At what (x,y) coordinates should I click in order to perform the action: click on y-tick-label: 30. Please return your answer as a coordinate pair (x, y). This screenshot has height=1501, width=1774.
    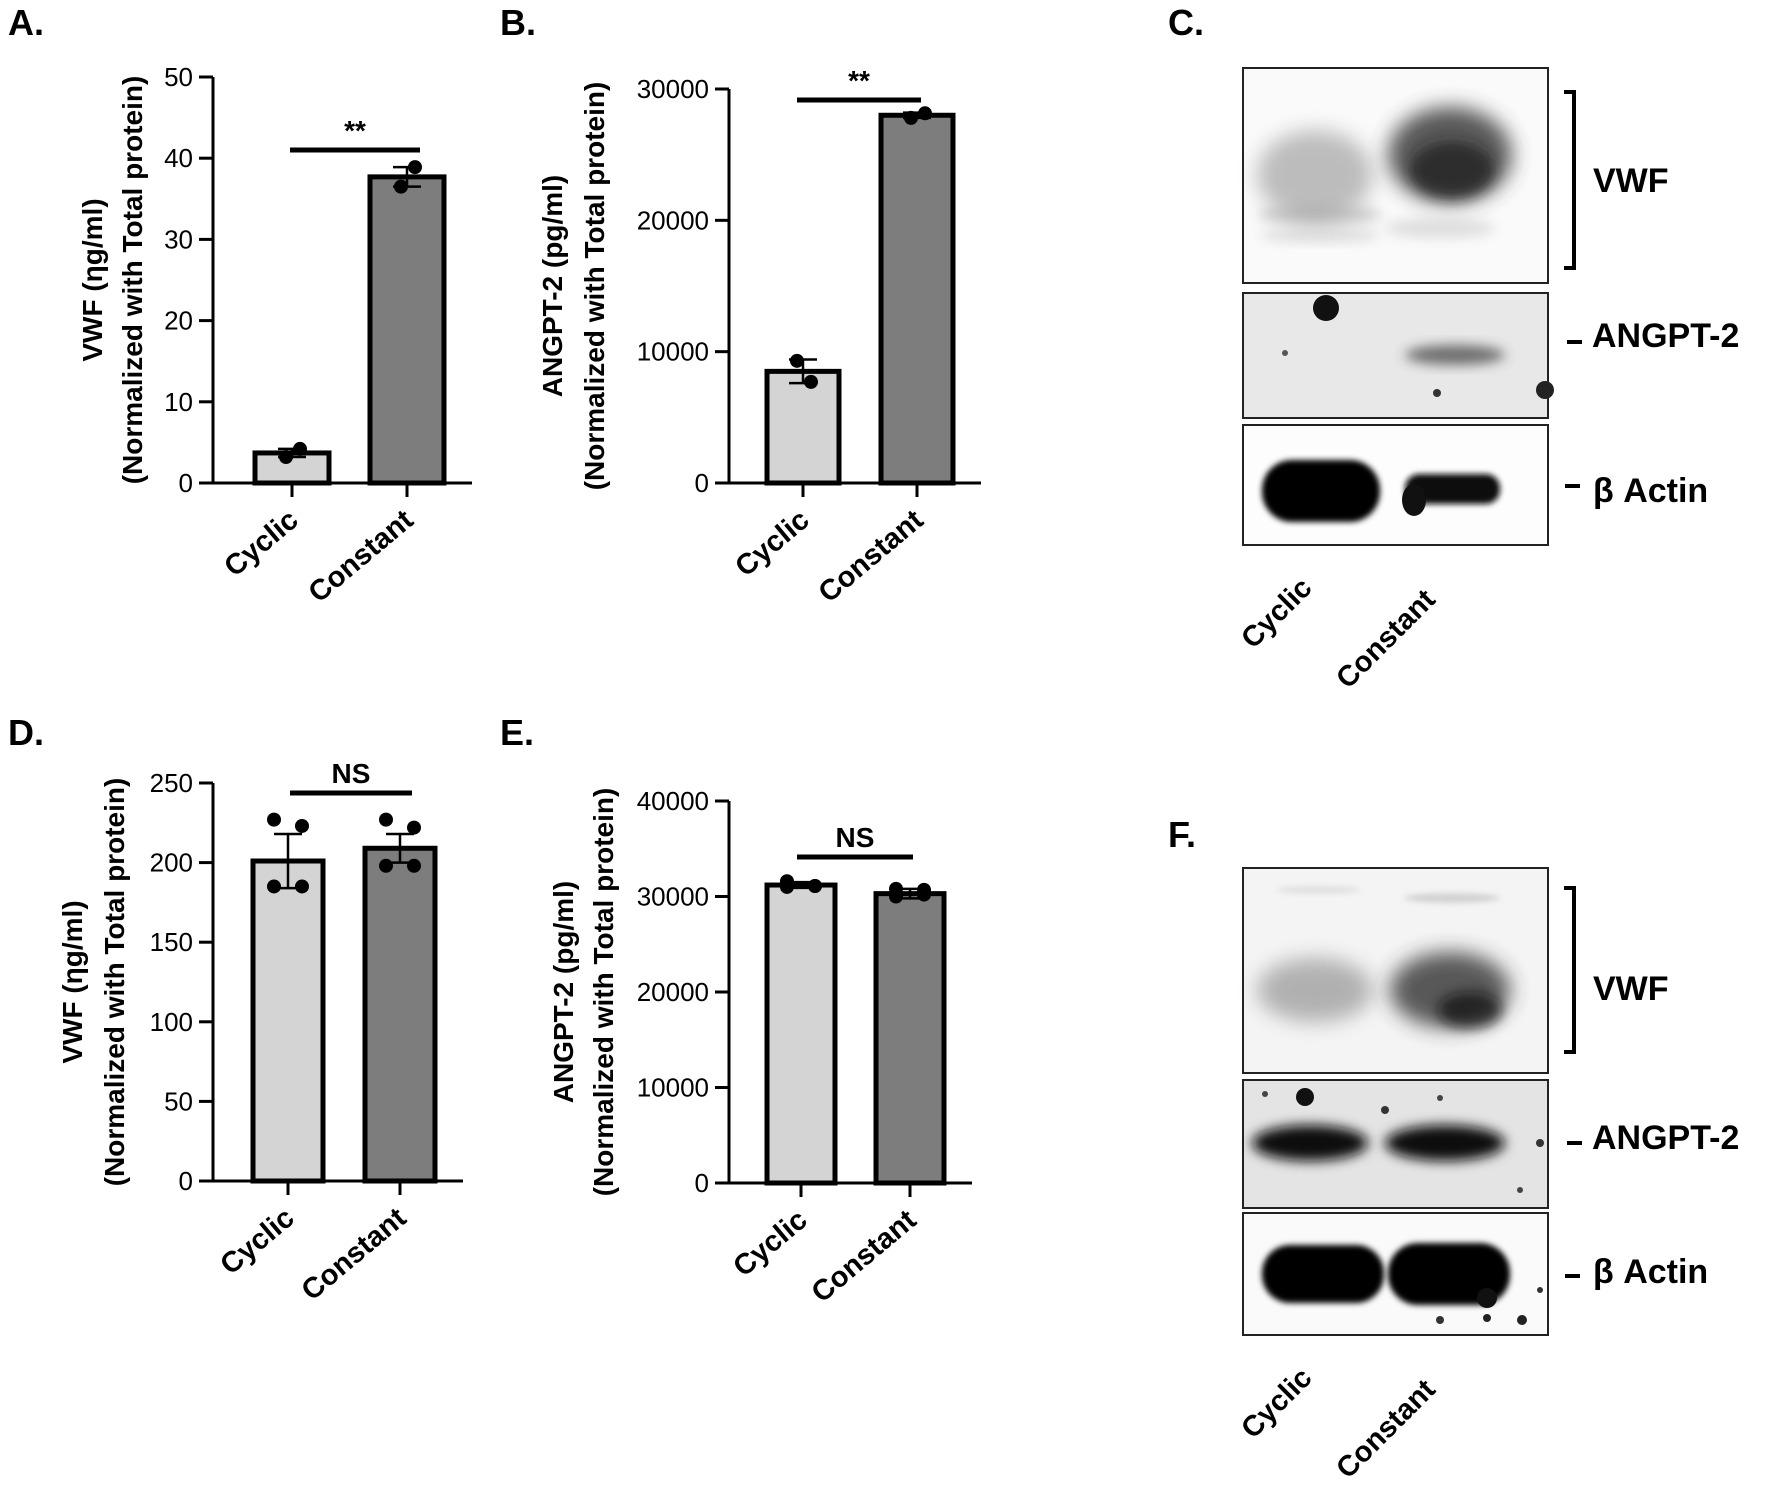
    Looking at the image, I should click on (178, 239).